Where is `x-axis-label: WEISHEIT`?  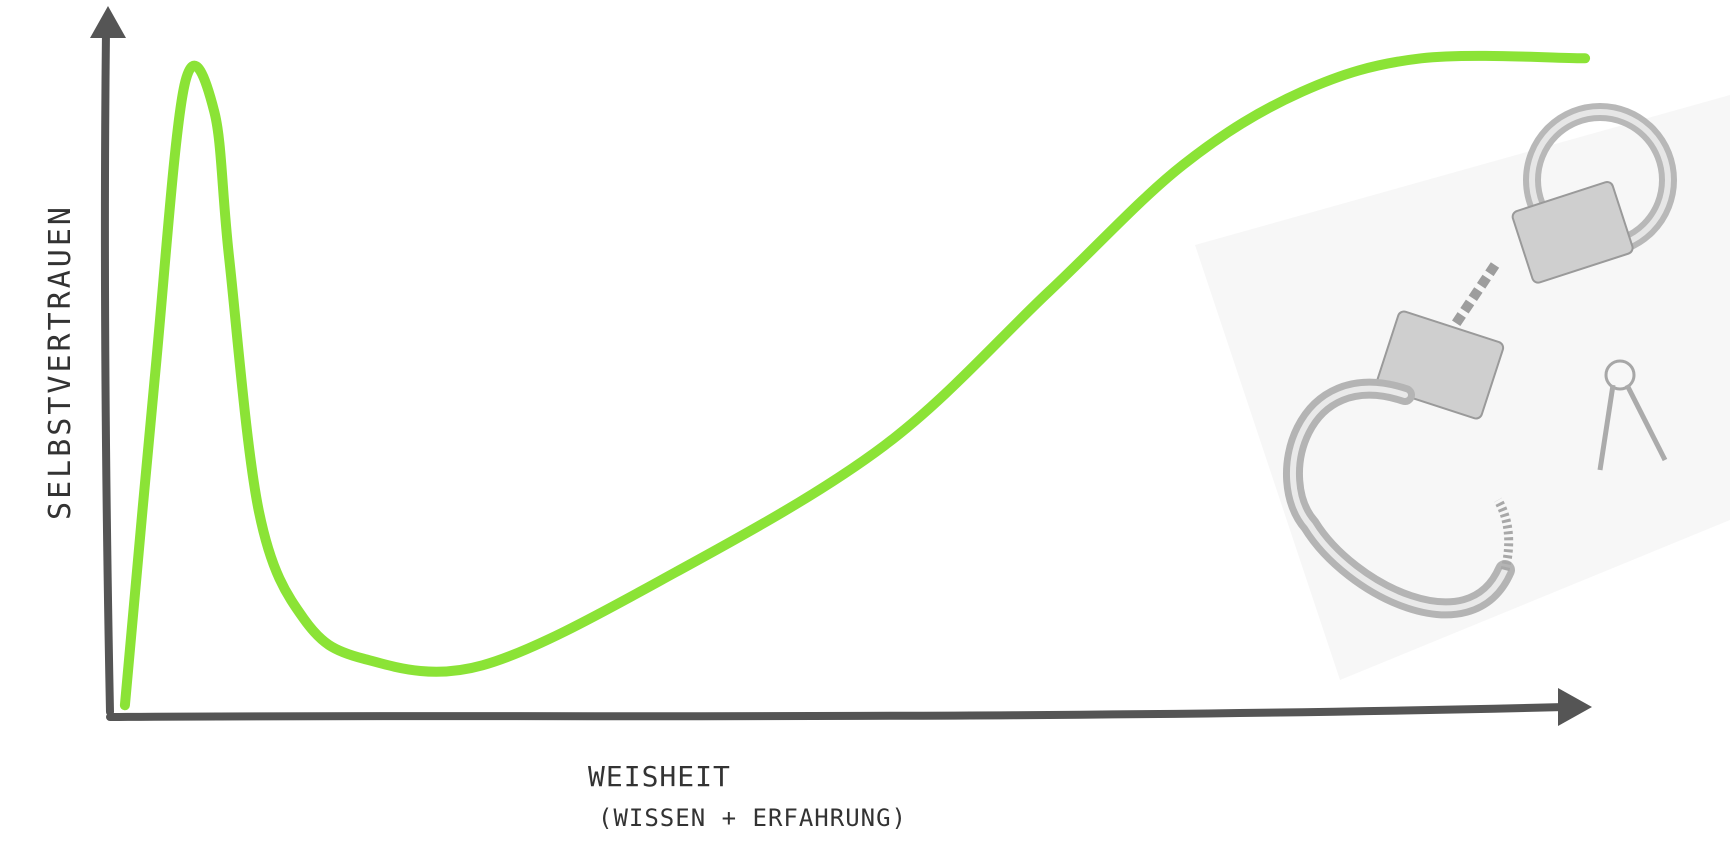
x-axis-label: WEISHEIT is located at coordinates (659, 776).